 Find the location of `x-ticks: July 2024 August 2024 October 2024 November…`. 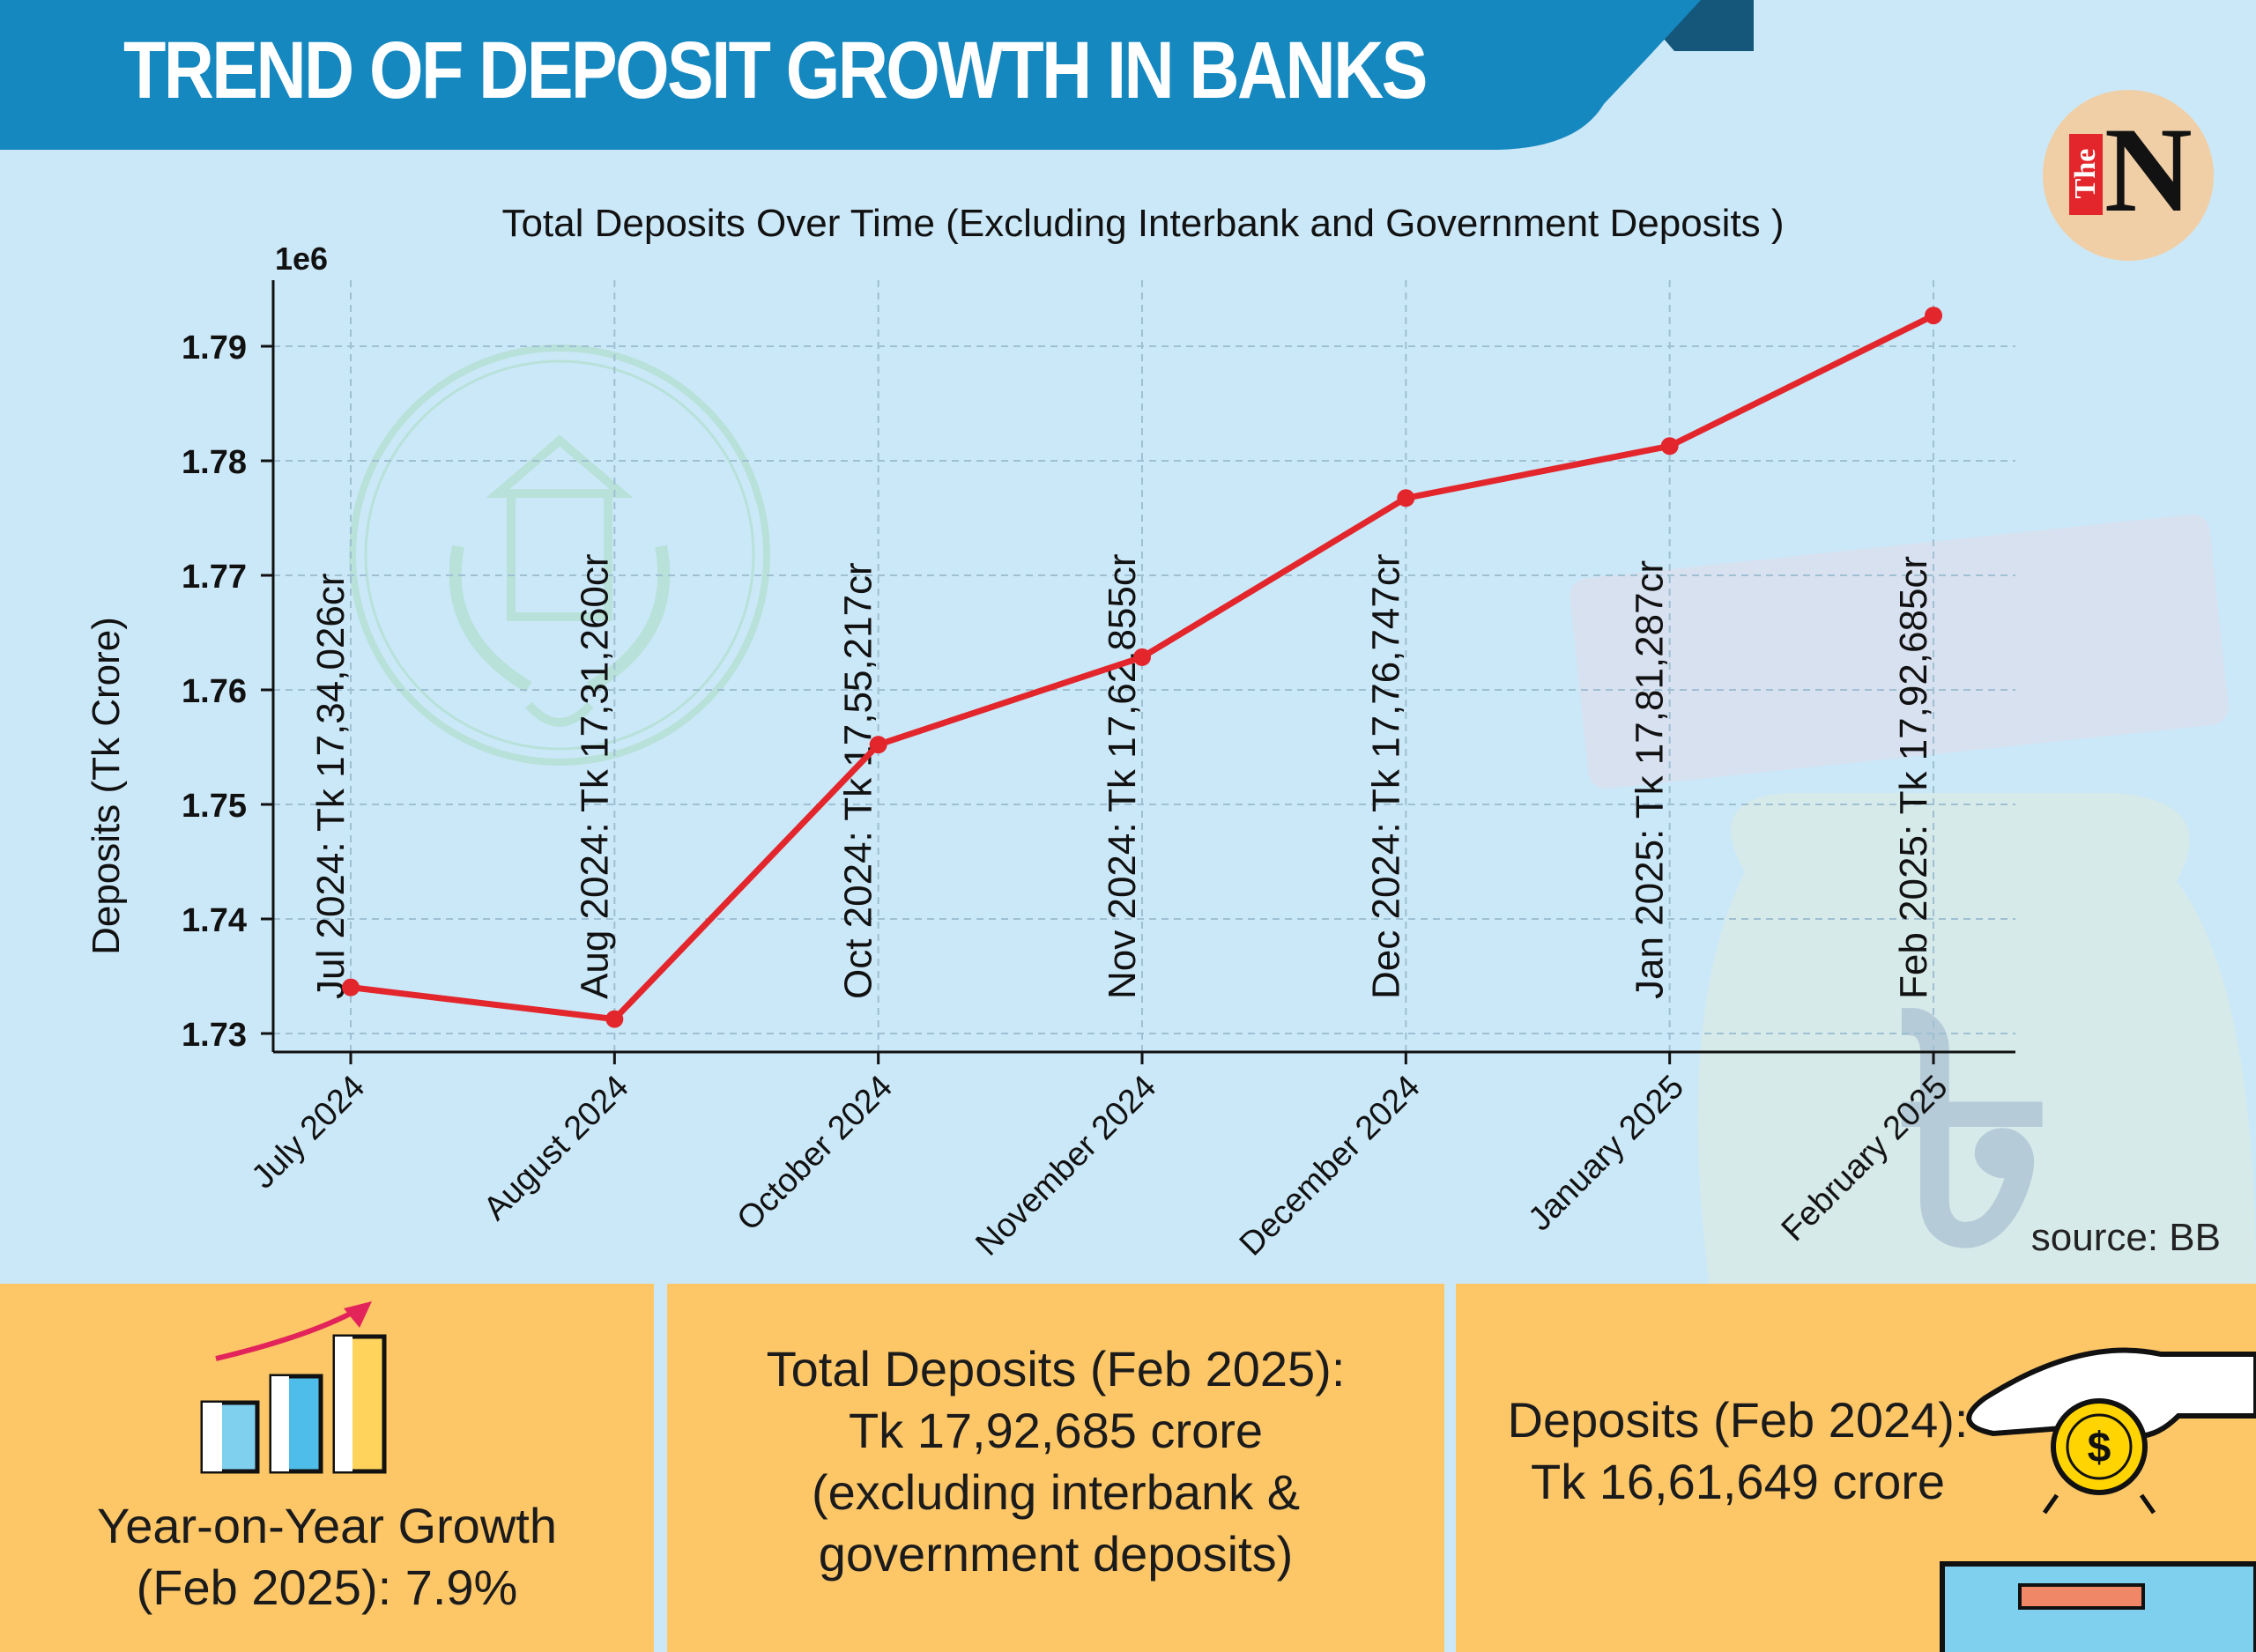

x-ticks: July 2024 August 2024 October 2024 November… is located at coordinates (1100, 1157).